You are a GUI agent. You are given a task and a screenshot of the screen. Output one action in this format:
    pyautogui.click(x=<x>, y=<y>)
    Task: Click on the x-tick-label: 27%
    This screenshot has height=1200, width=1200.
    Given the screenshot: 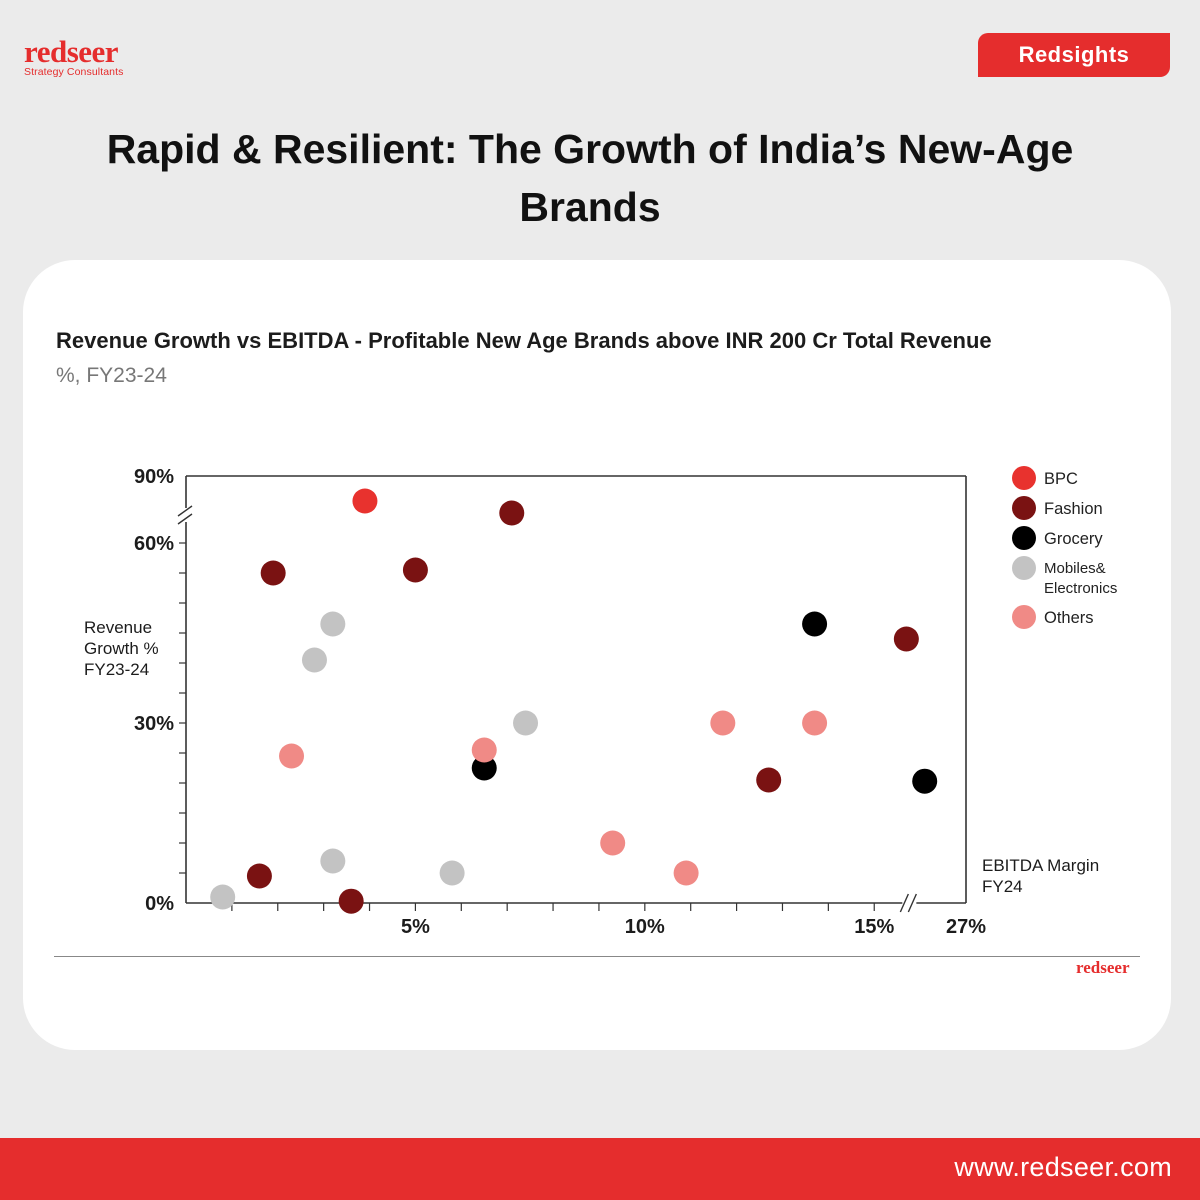 What is the action you would take?
    pyautogui.click(x=966, y=927)
    